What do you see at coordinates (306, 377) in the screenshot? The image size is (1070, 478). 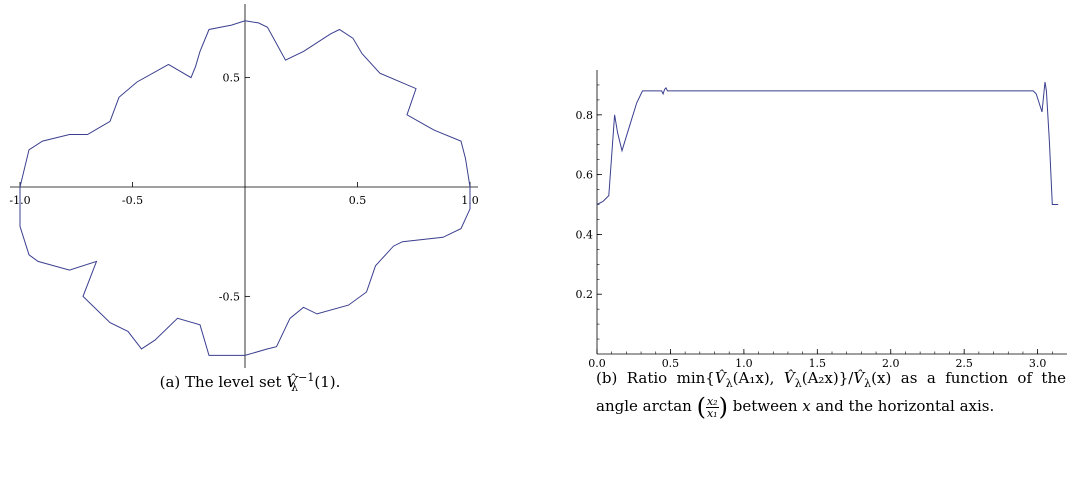 I see `caption-a-math-sup: −1` at bounding box center [306, 377].